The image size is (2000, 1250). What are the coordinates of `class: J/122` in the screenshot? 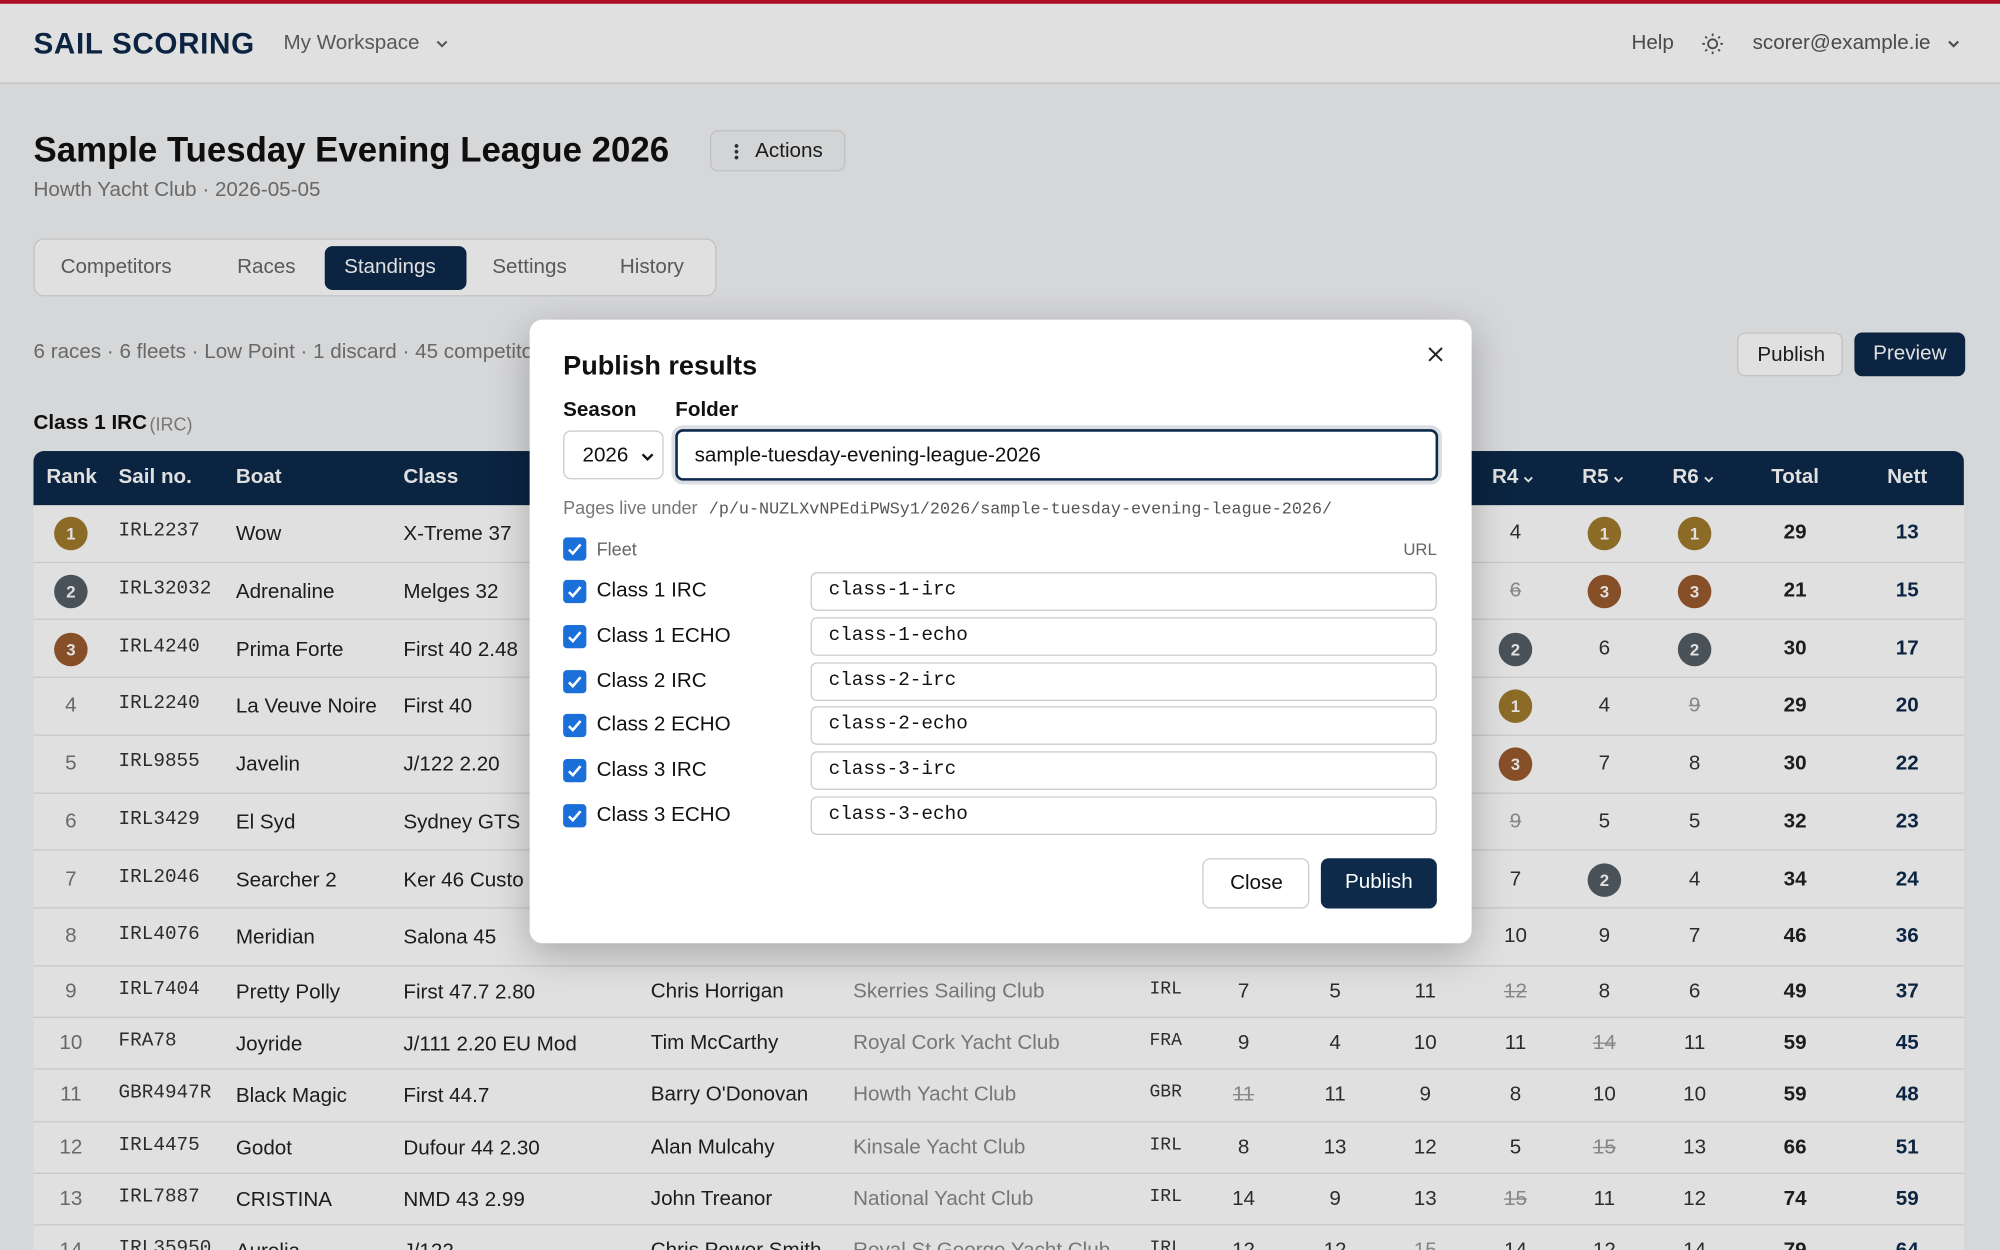 It's located at (428, 1246).